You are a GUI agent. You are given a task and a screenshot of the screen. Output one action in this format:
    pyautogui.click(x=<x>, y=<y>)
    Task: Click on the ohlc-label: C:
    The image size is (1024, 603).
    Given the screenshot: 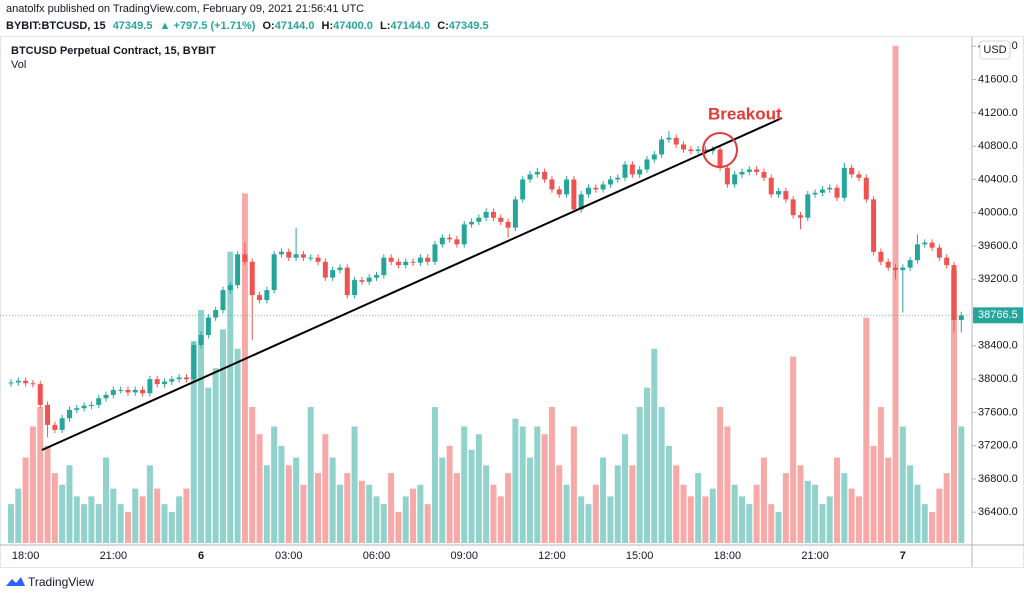 What is the action you would take?
    pyautogui.click(x=443, y=26)
    